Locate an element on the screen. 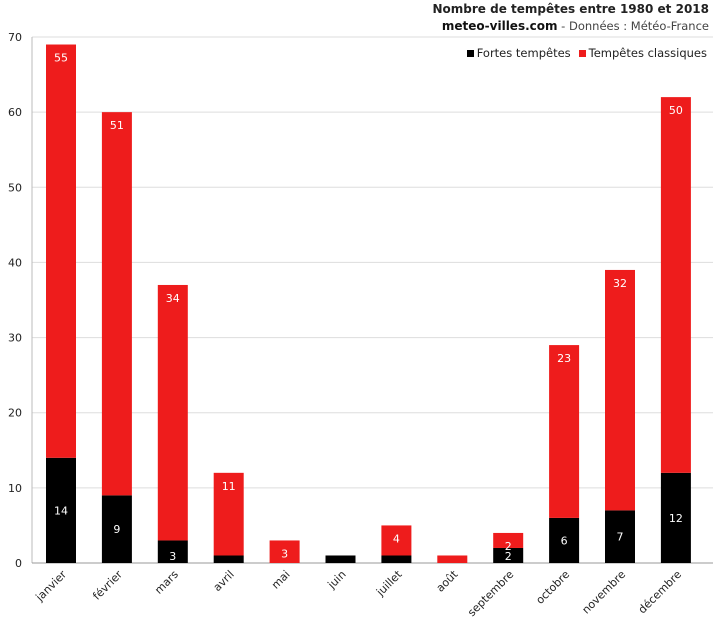 The image size is (715, 622). data-label: 11 is located at coordinates (229, 486).